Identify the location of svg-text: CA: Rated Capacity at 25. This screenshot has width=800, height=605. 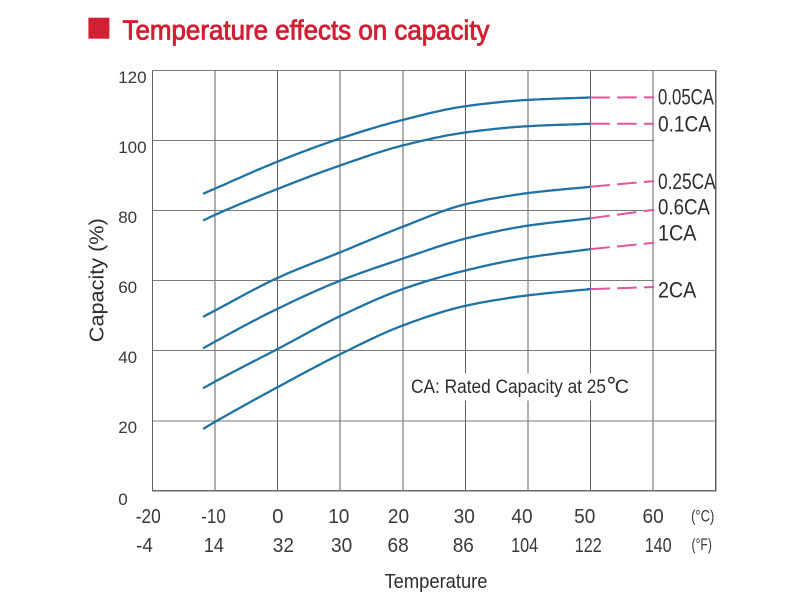
(508, 387).